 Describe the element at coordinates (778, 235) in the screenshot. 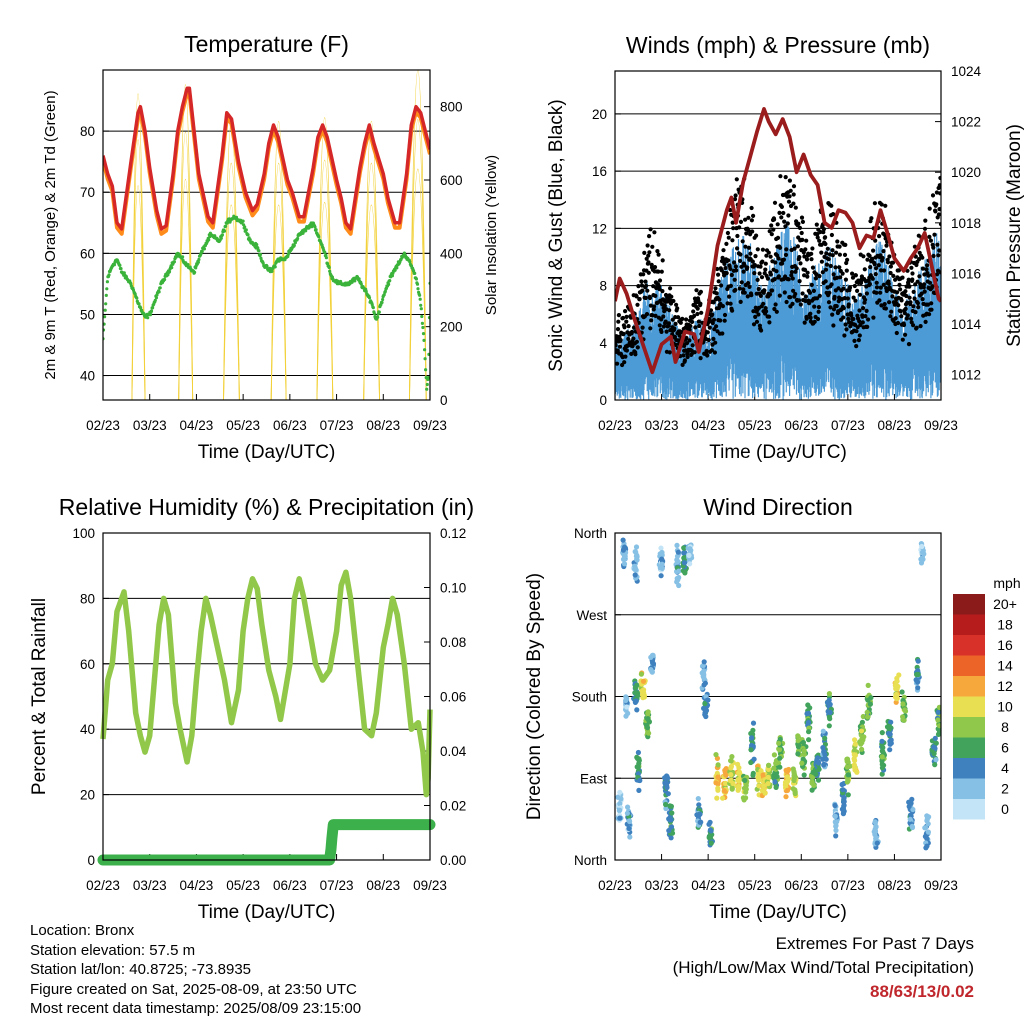

I see `plot-border` at that location.